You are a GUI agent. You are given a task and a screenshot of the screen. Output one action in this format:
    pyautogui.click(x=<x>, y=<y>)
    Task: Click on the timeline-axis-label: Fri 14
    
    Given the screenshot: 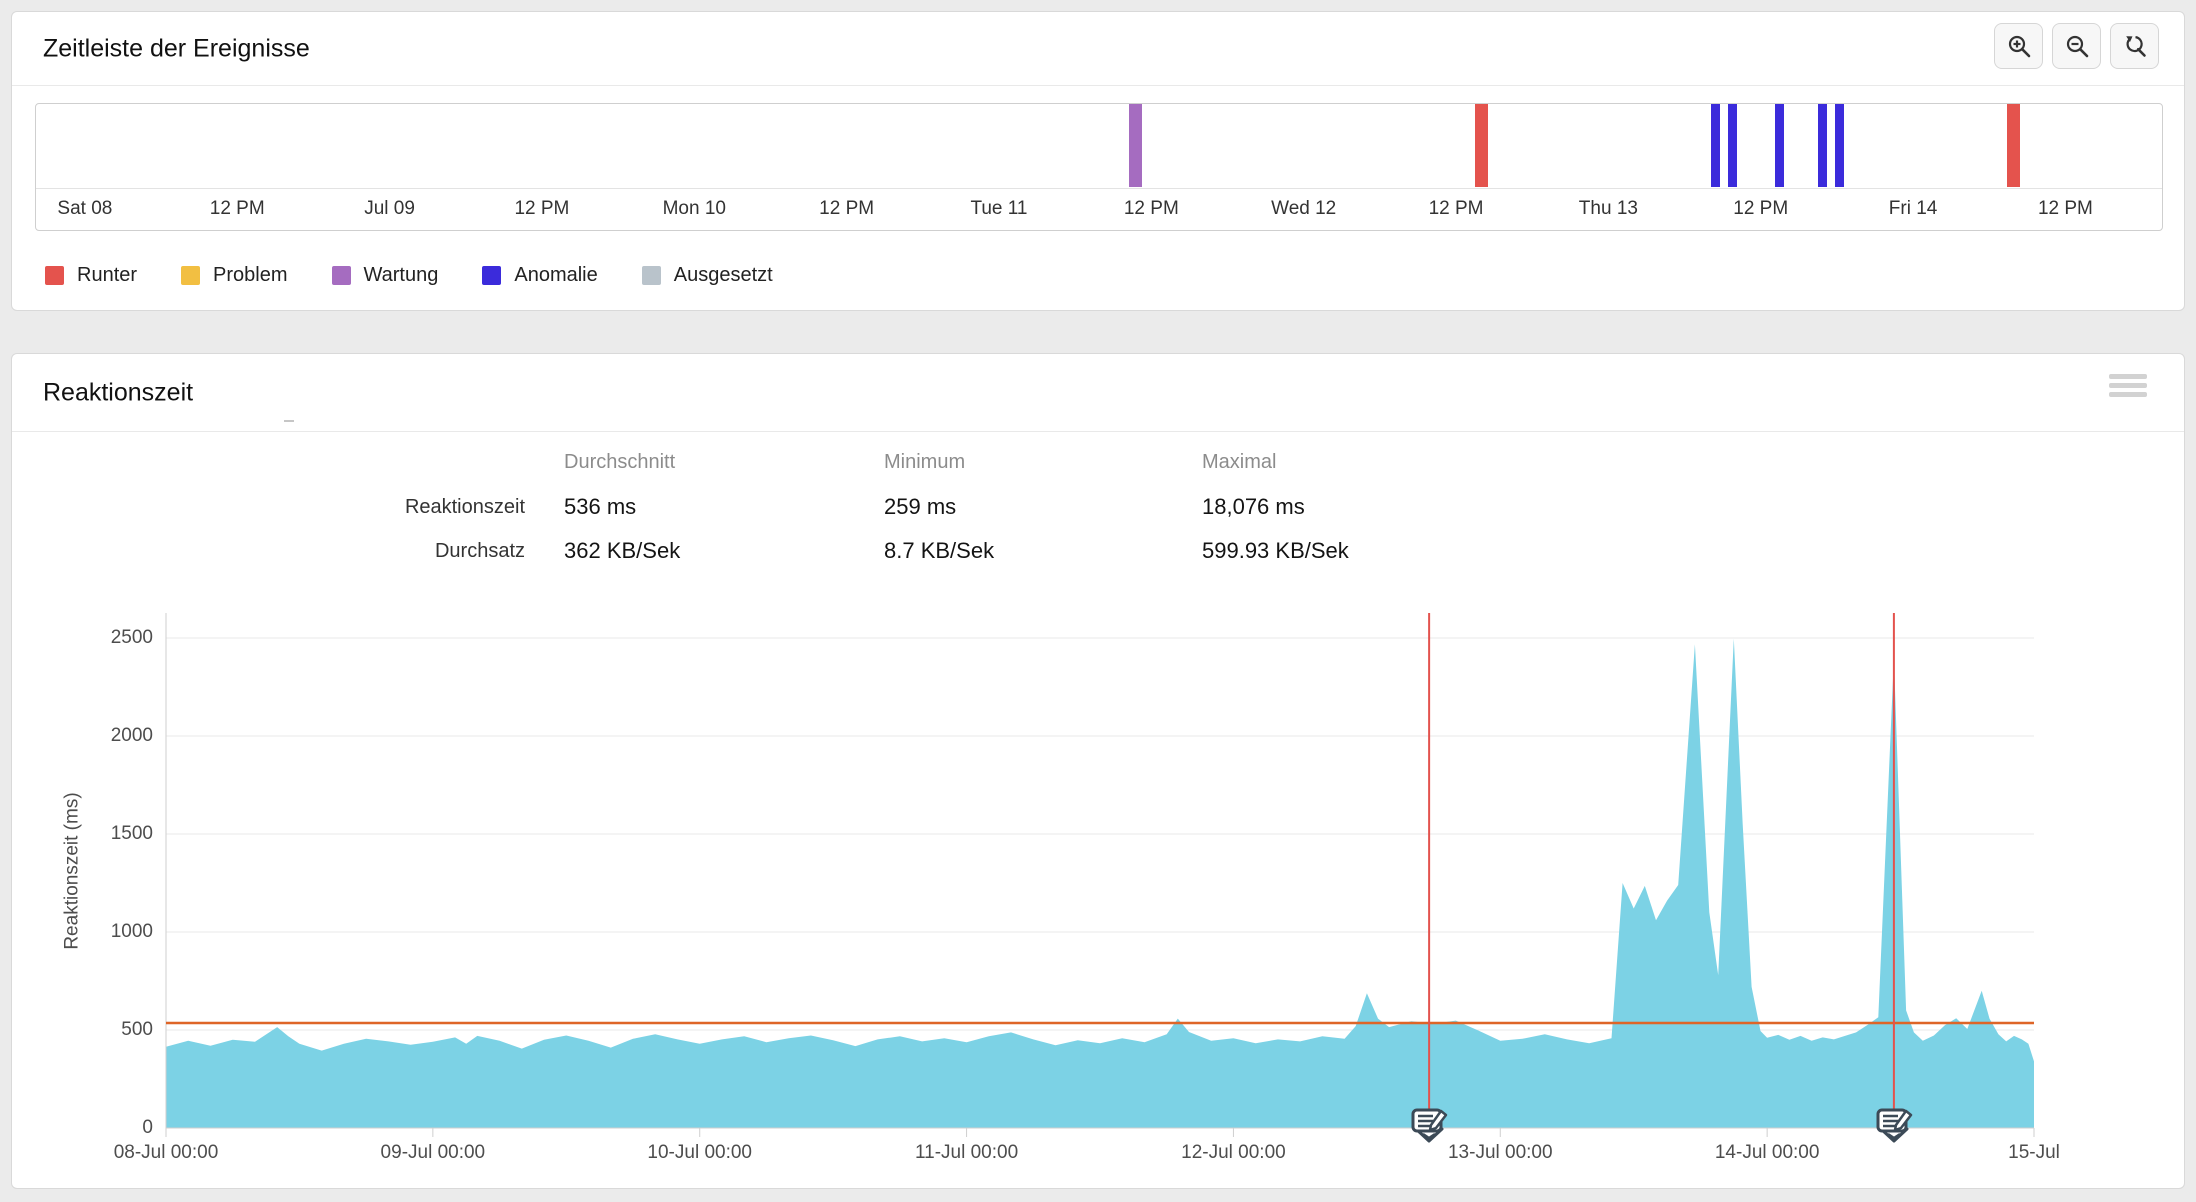 What is the action you would take?
    pyautogui.click(x=1913, y=208)
    